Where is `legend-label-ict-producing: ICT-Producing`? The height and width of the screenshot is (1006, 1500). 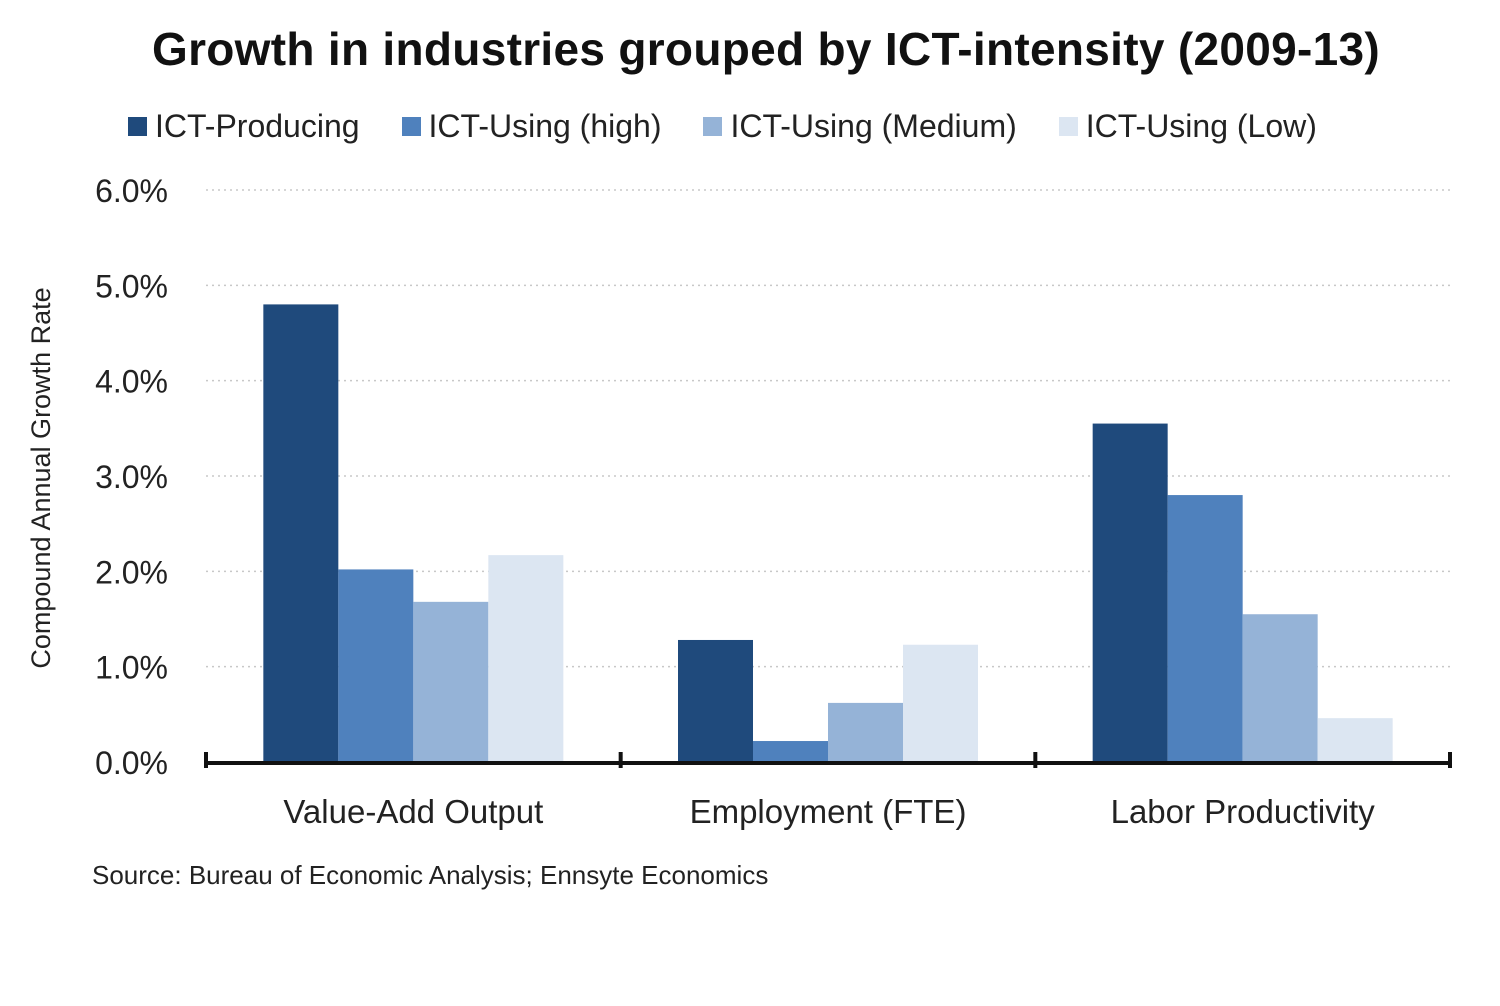
legend-label-ict-producing: ICT-Producing is located at coordinates (257, 125).